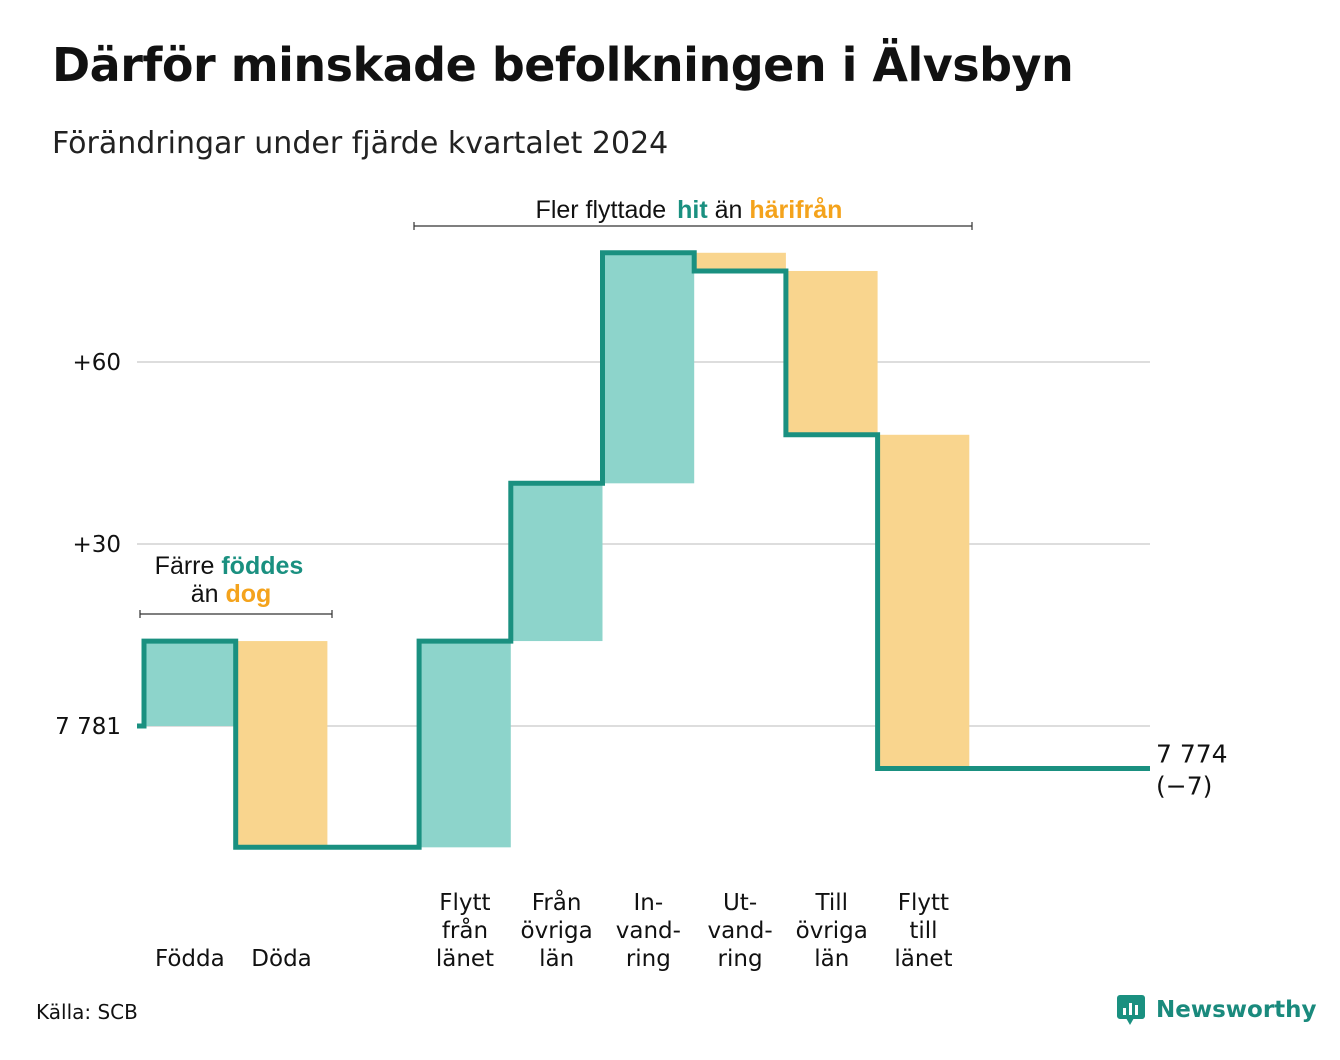 The height and width of the screenshot is (1060, 1340). What do you see at coordinates (649, 903) in the screenshot?
I see `category-label: In-` at bounding box center [649, 903].